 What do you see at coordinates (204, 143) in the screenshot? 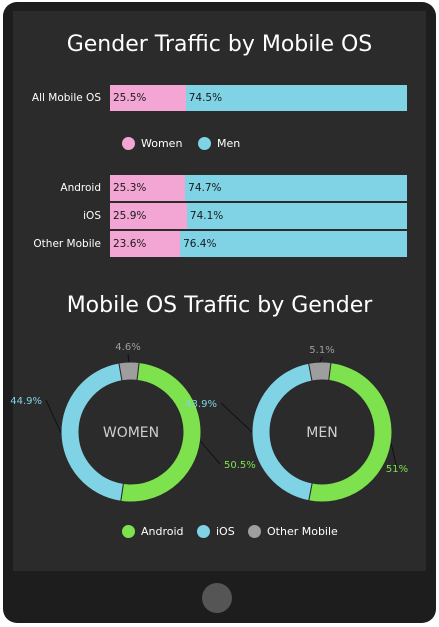
I see `men-dot` at bounding box center [204, 143].